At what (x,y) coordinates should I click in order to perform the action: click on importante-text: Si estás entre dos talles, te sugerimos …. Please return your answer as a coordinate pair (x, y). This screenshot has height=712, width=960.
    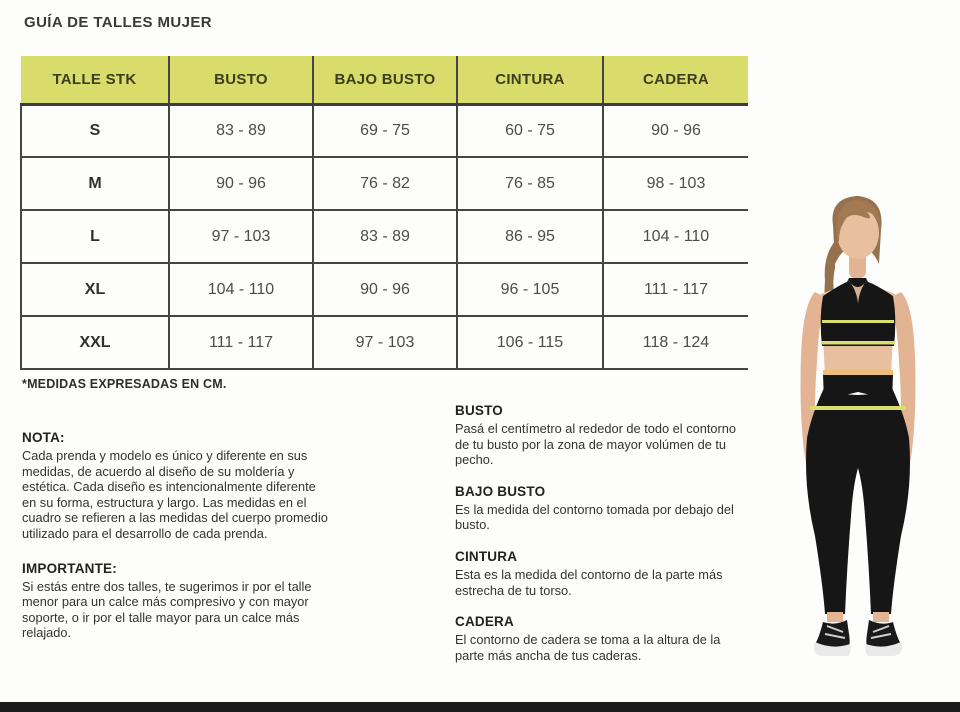
    Looking at the image, I should click on (167, 609).